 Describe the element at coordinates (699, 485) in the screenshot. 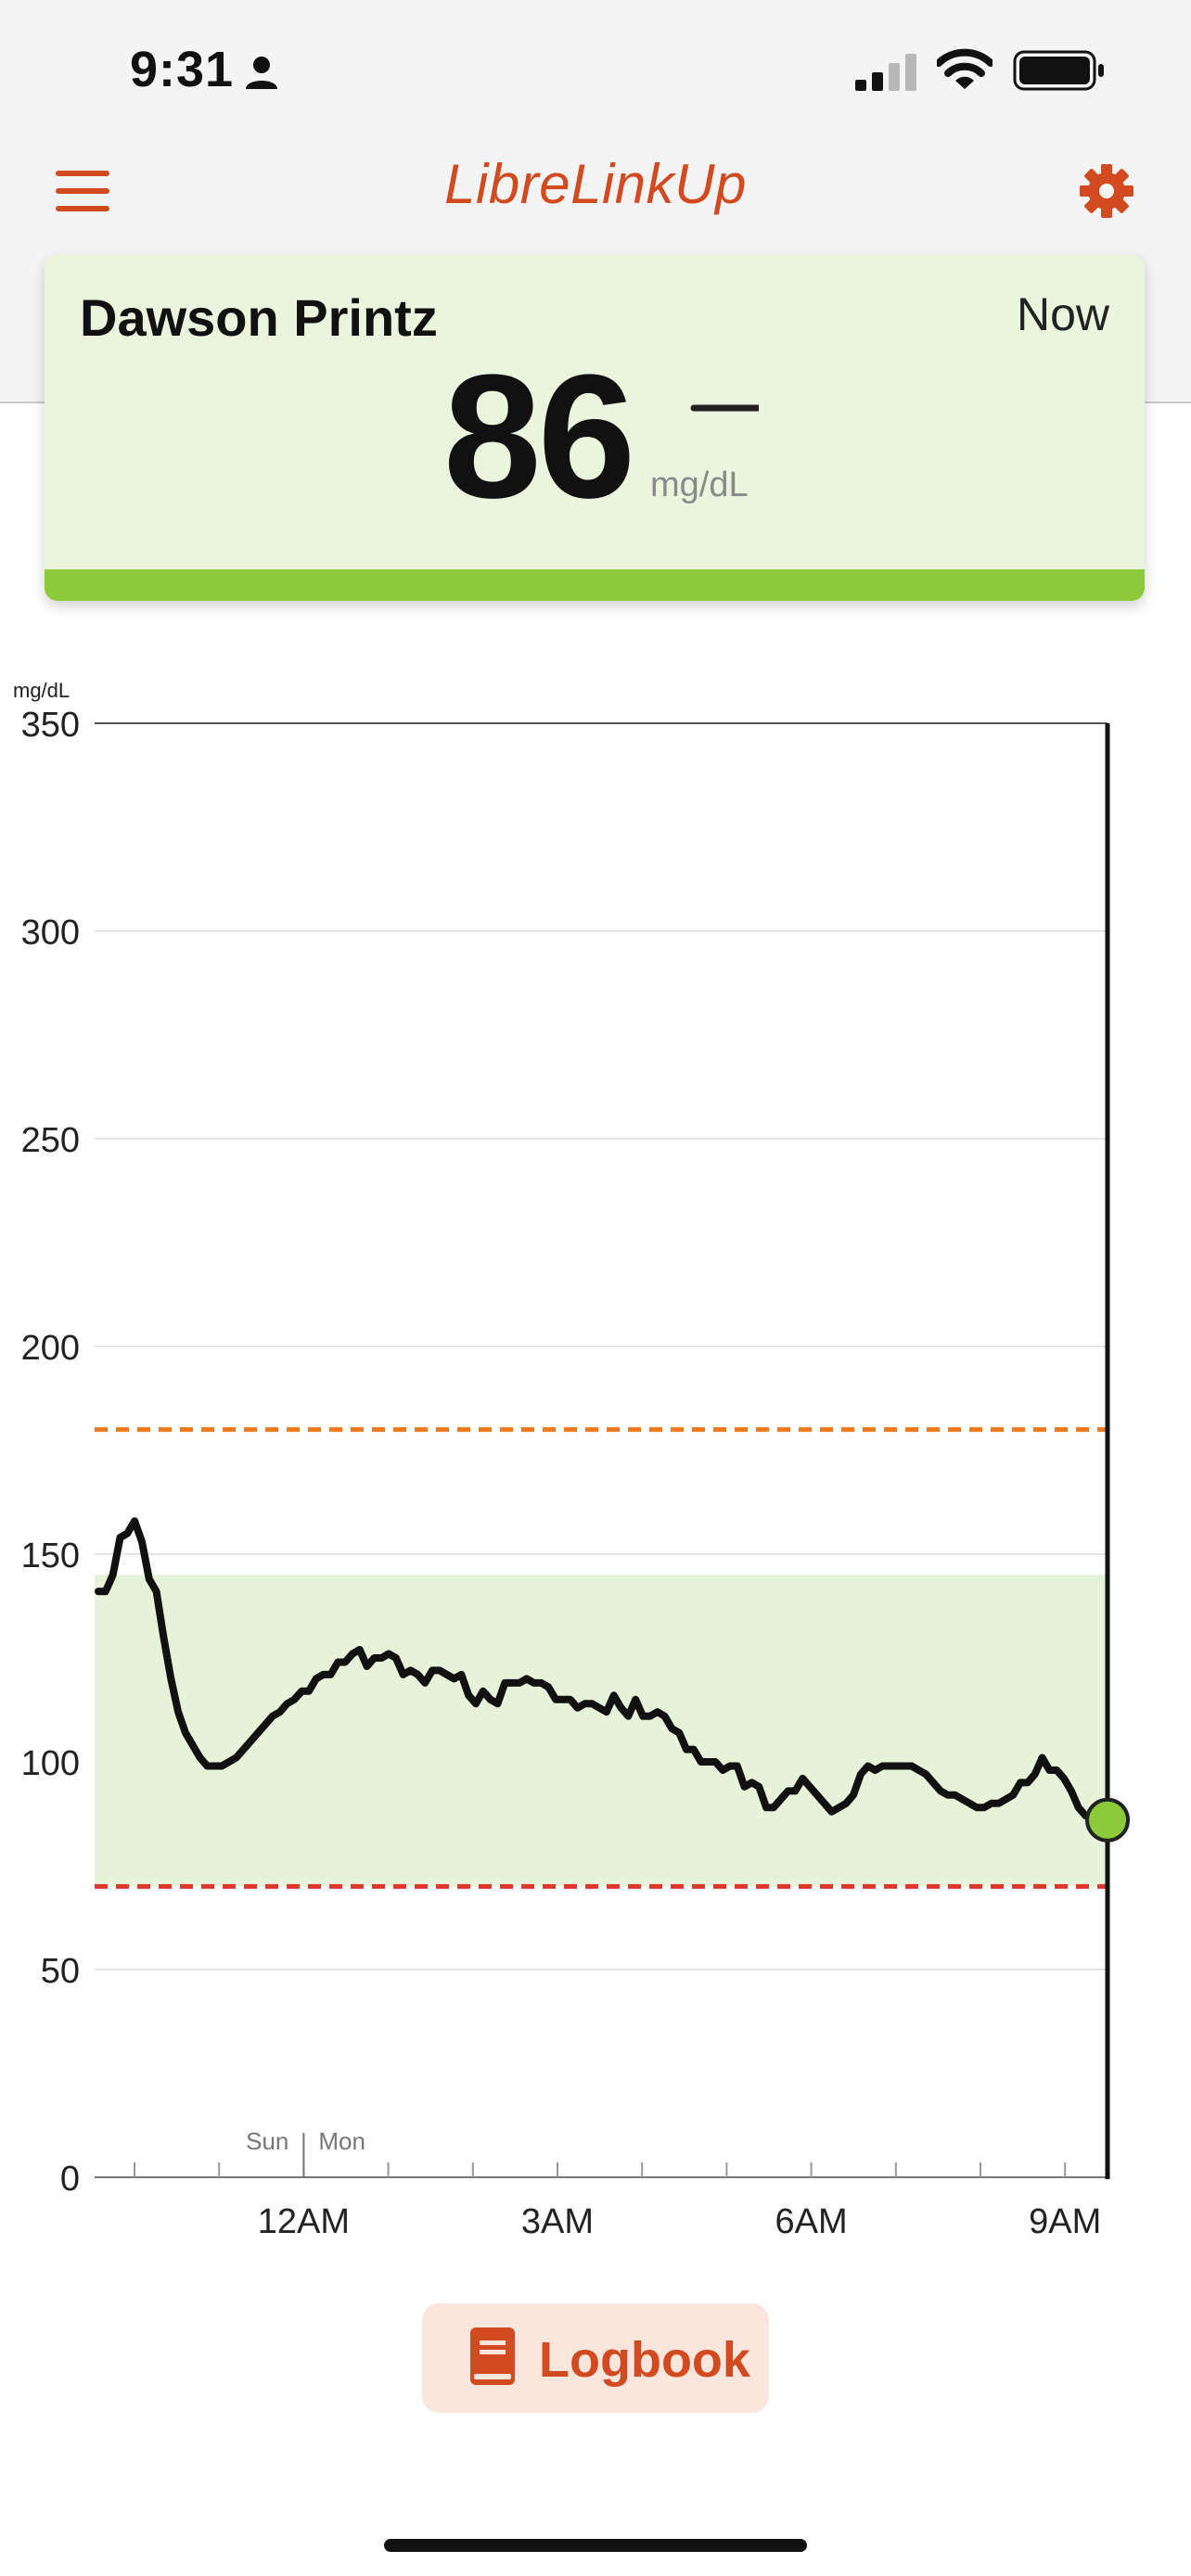

I see `glucose-unit: mg/dL` at that location.